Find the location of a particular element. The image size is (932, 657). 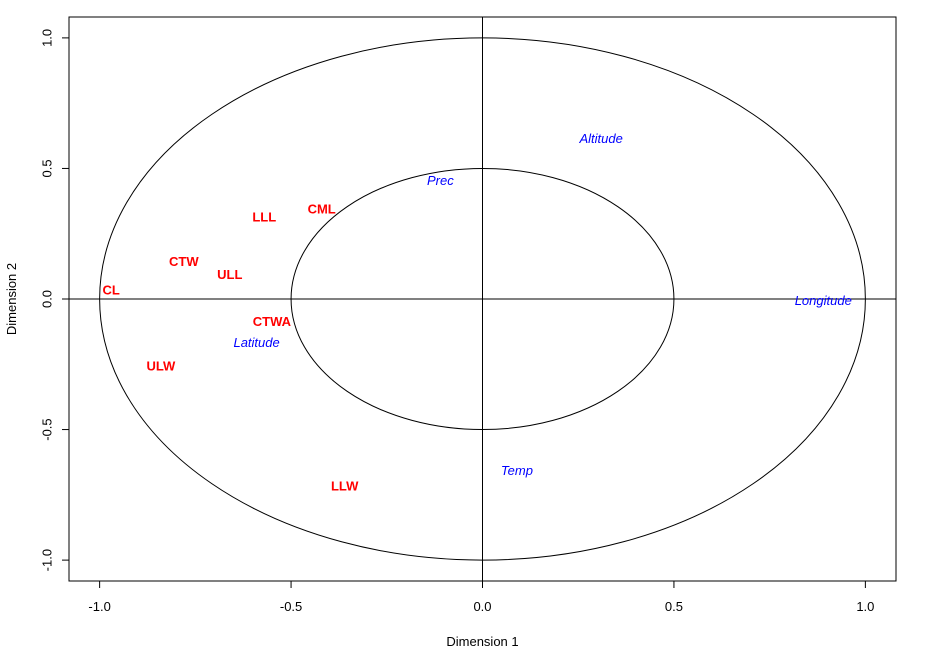

x-tick-label: -1.0 is located at coordinates (99, 606).